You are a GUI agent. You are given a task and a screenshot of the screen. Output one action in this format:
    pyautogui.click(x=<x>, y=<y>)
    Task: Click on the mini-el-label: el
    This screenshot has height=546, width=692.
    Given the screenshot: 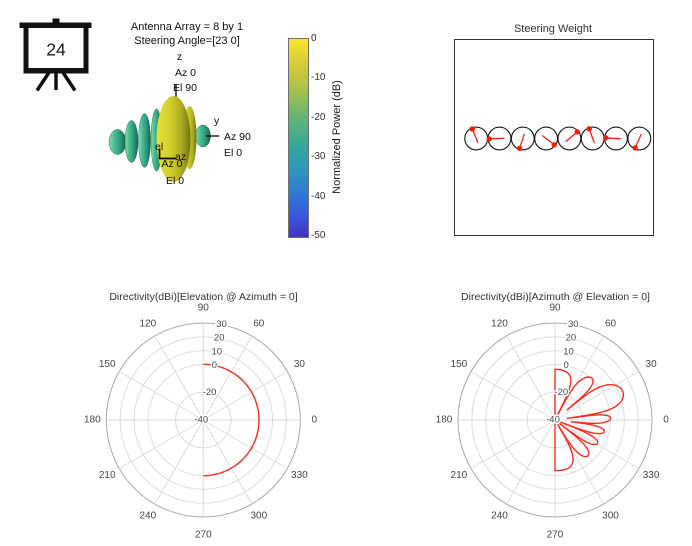 What is the action you would take?
    pyautogui.click(x=159, y=146)
    